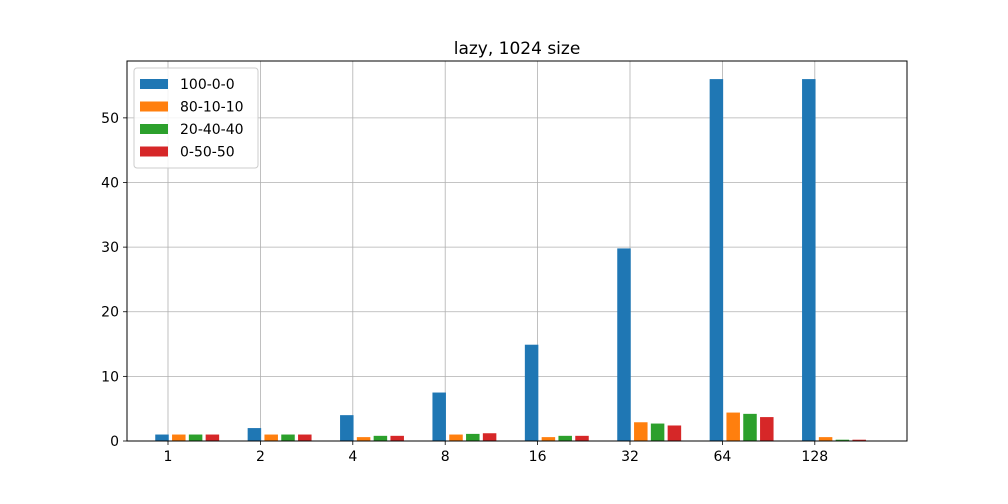 The image size is (1008, 504). What do you see at coordinates (110, 183) in the screenshot?
I see `y-tick-label: 40` at bounding box center [110, 183].